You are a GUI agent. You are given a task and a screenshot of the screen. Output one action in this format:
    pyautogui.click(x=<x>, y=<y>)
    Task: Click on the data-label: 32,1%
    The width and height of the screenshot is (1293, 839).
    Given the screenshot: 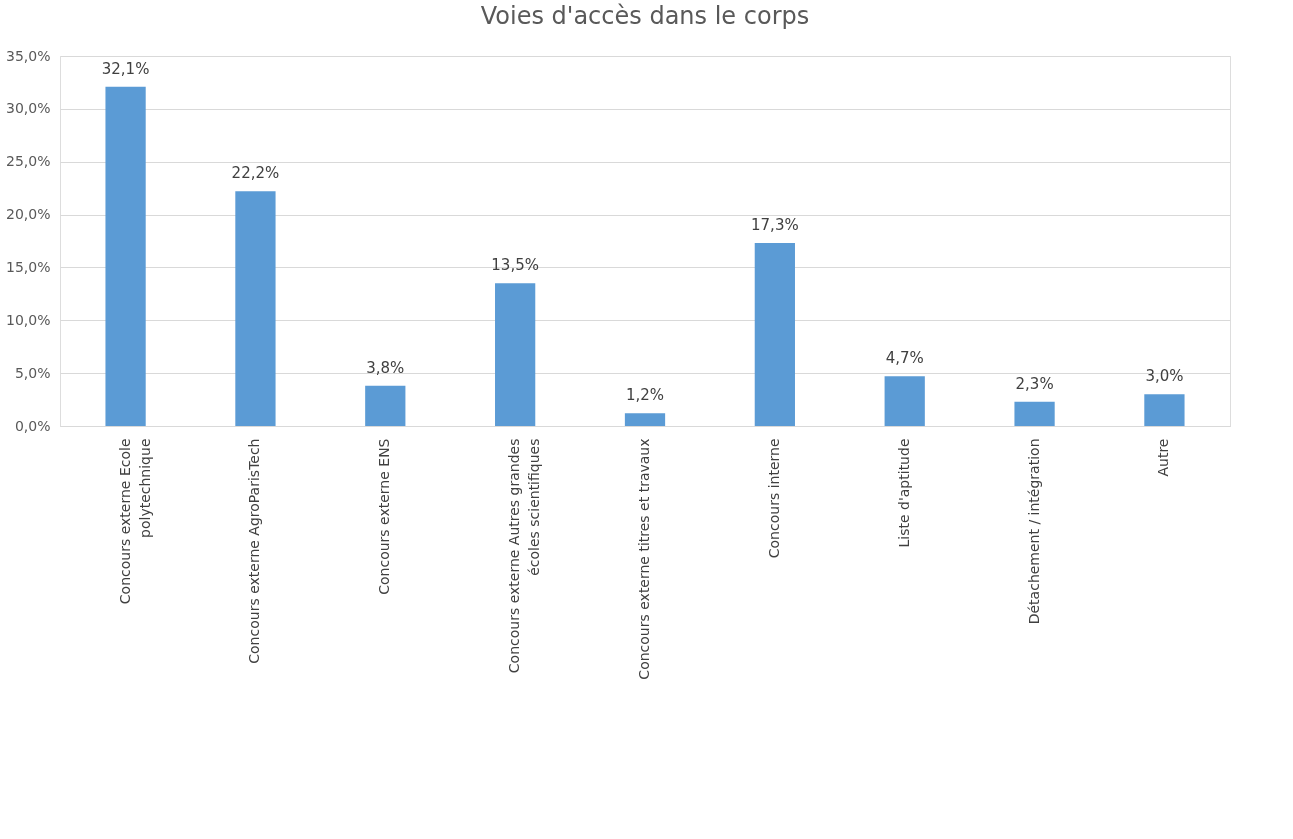 What is the action you would take?
    pyautogui.click(x=125, y=68)
    